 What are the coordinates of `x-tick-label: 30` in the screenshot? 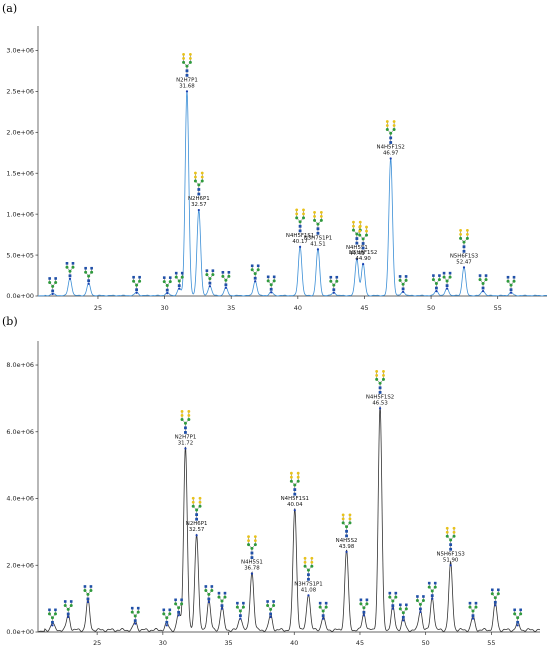 It's located at (165, 308).